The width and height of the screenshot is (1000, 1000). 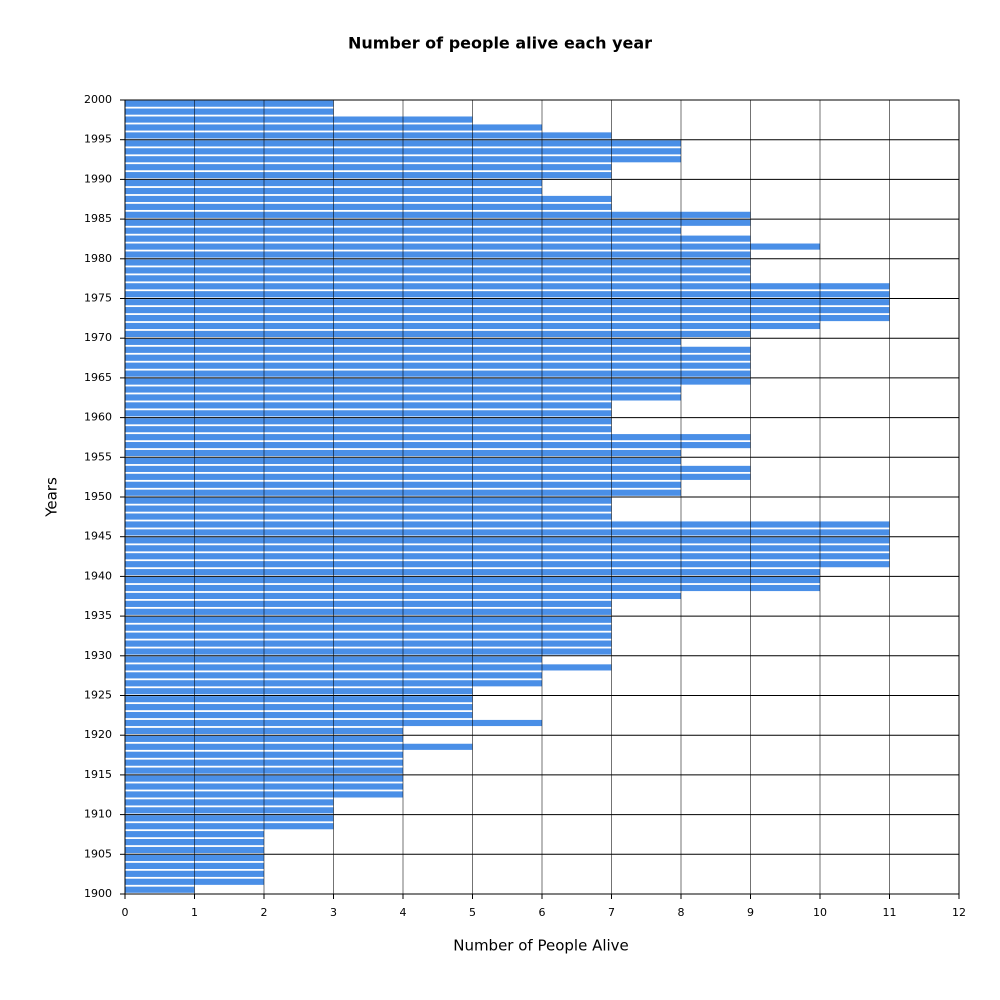 I want to click on y-axis-title: Years, so click(x=52, y=497).